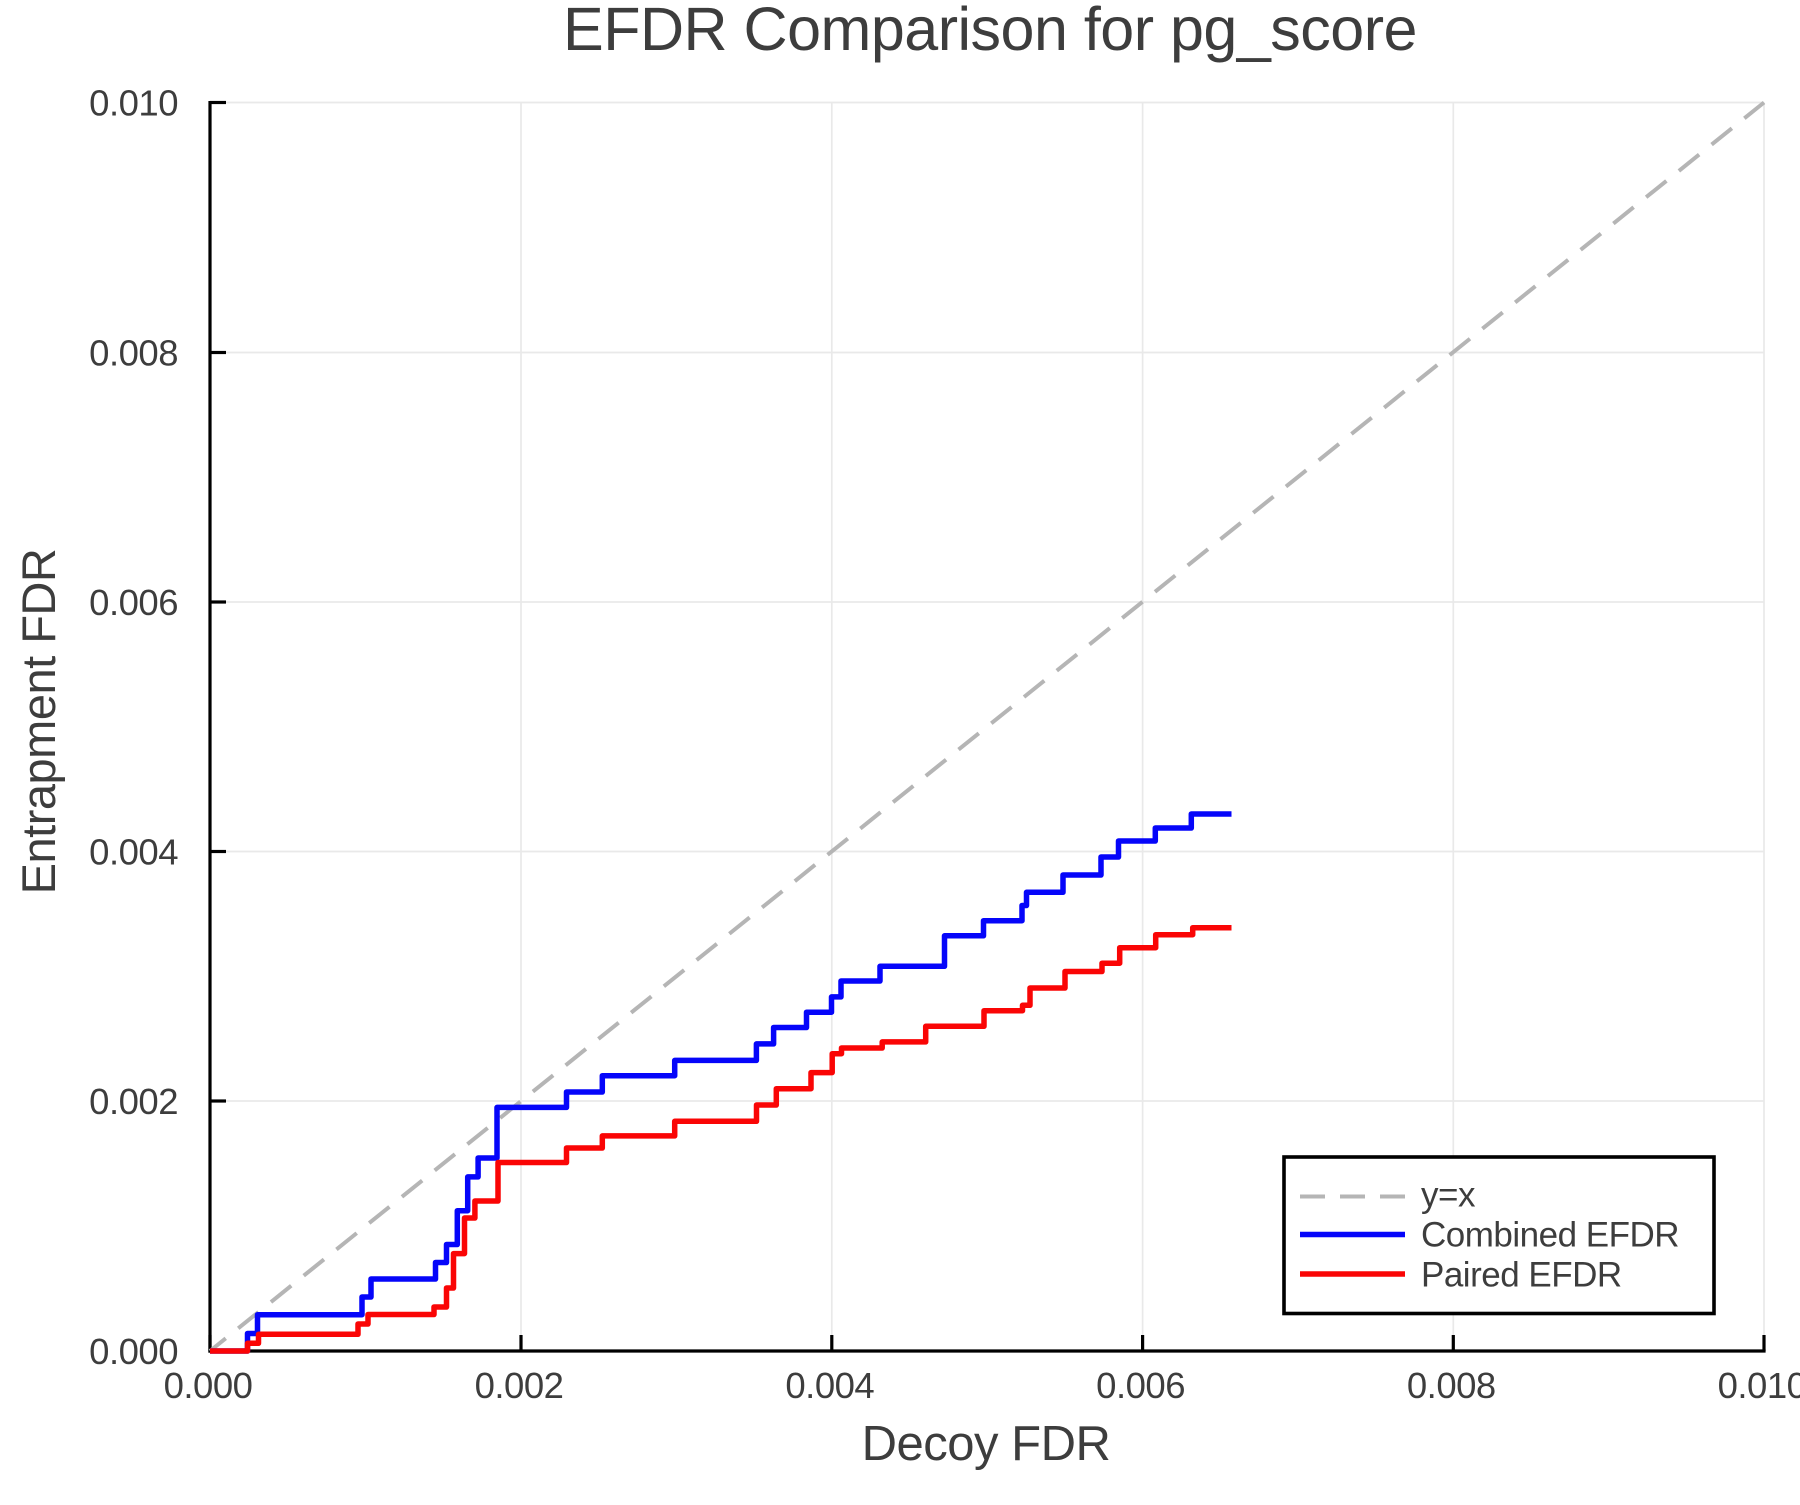 The width and height of the screenshot is (1800, 1505). I want to click on svg-text: y=x, so click(1448, 1195).